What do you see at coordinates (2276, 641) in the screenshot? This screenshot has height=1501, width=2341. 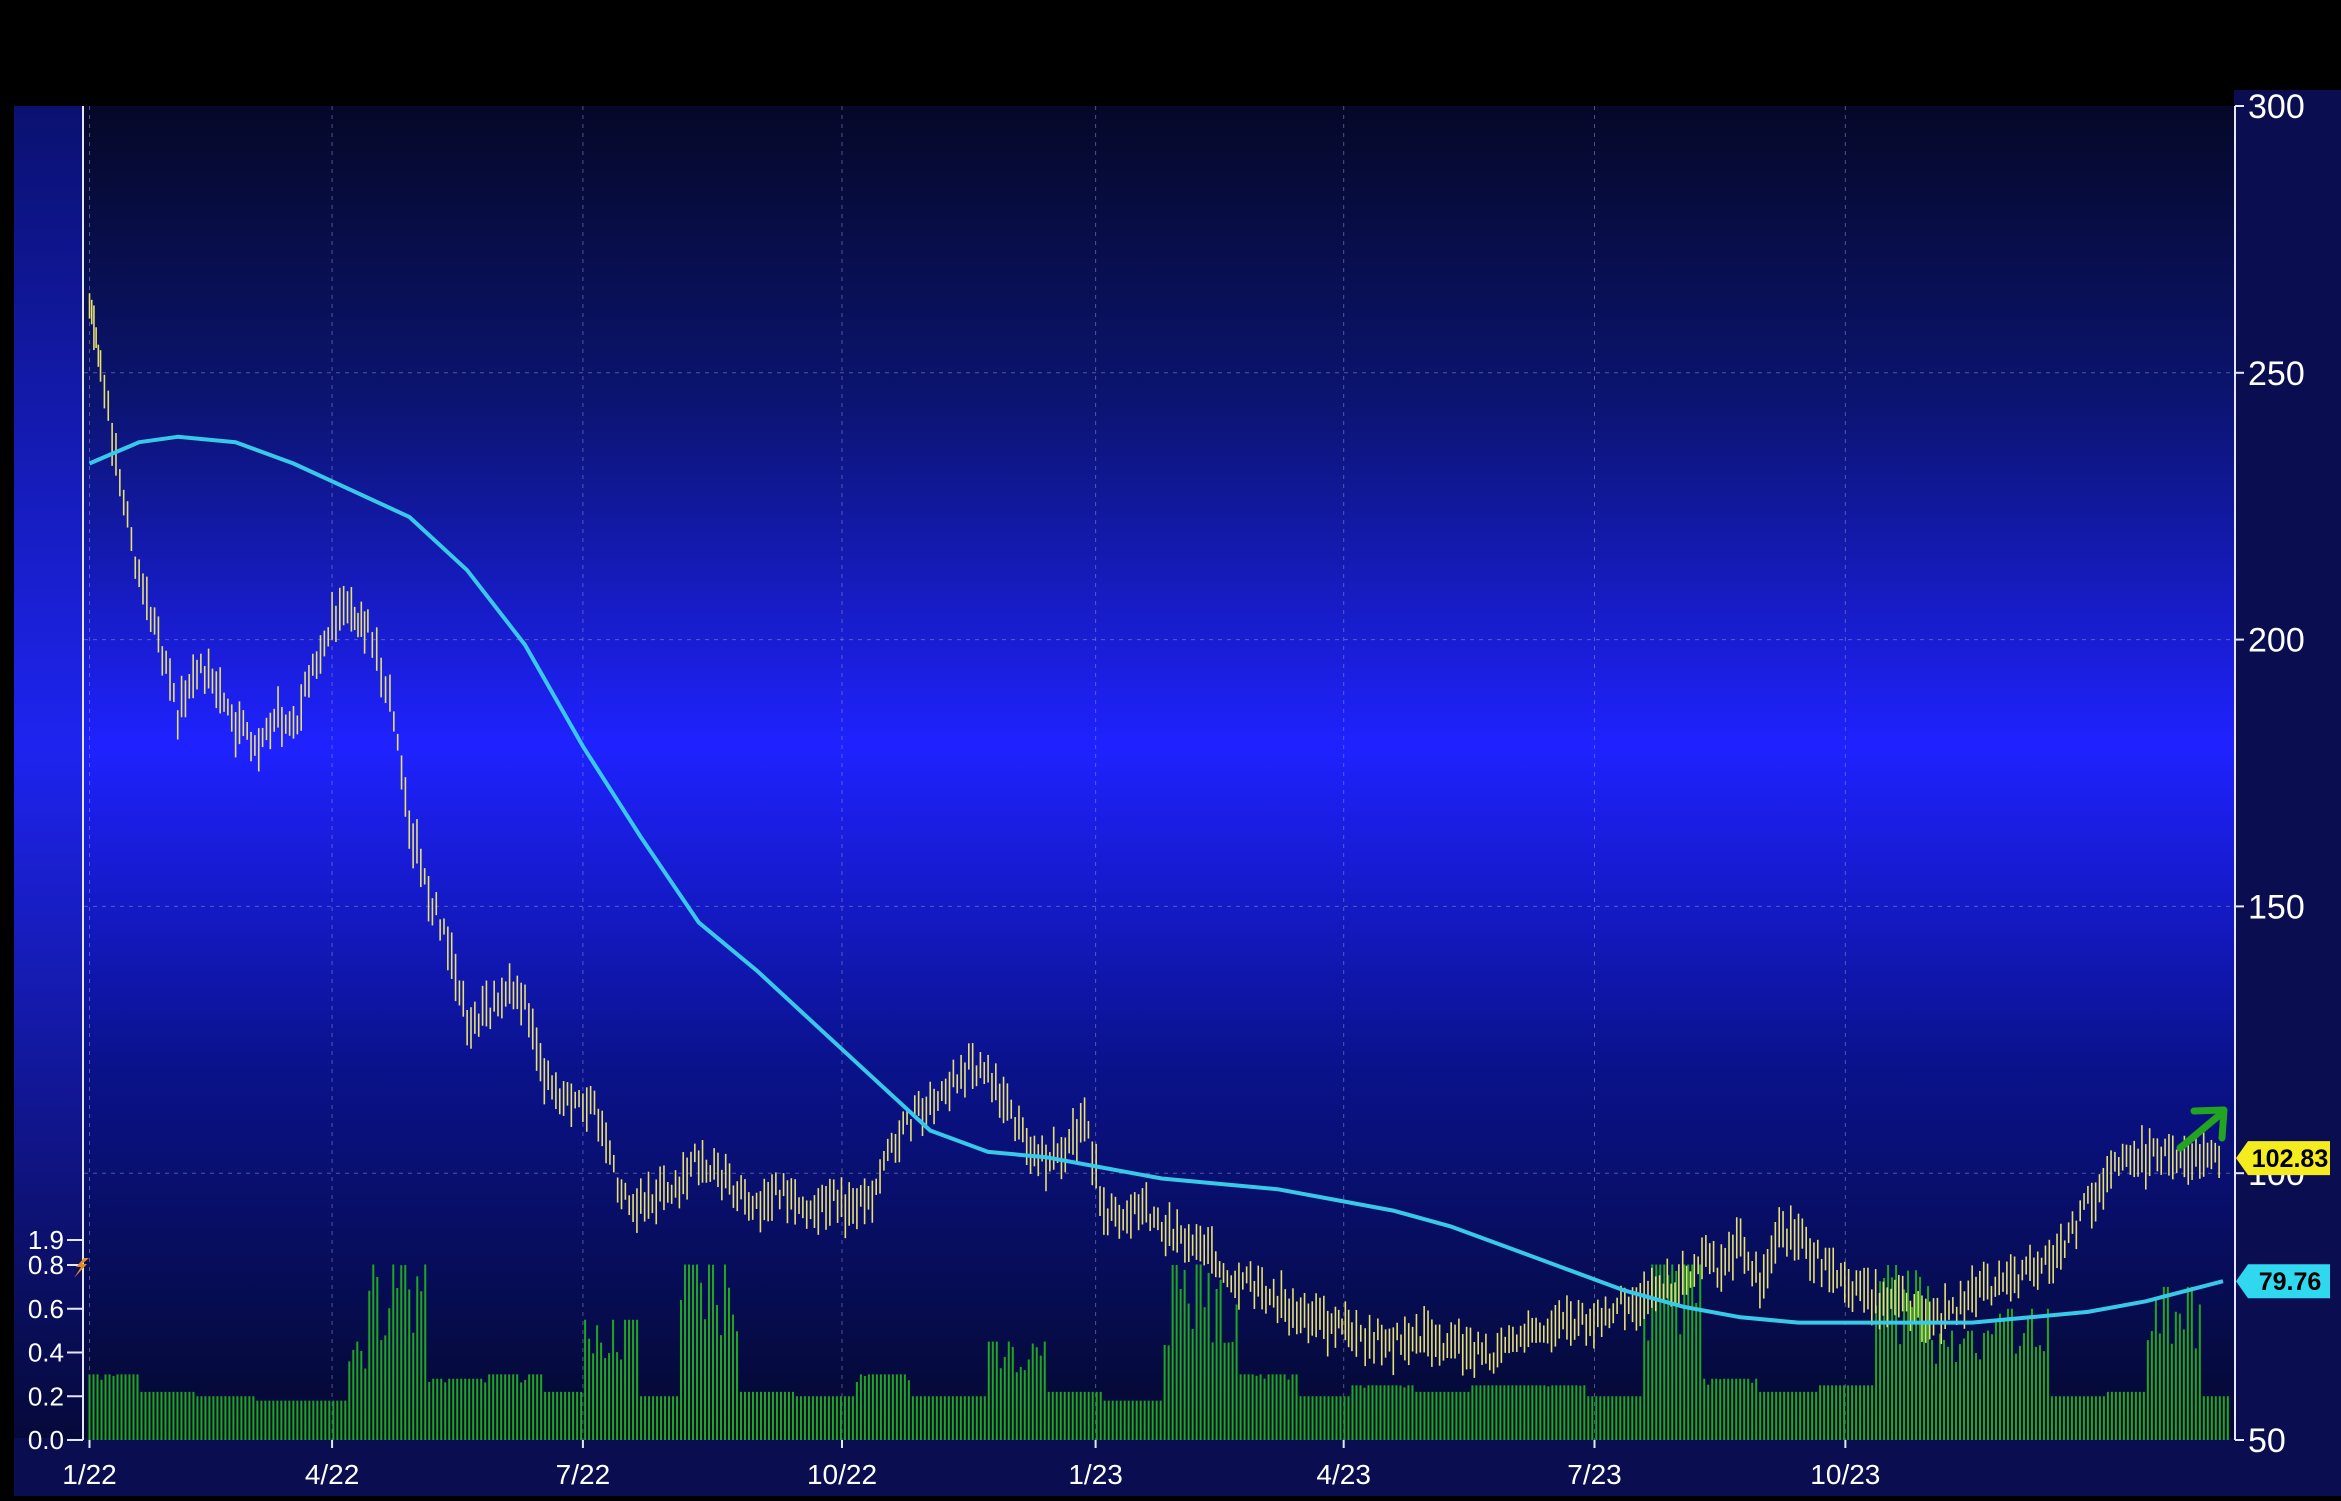 I see `price-tick-label: 200` at bounding box center [2276, 641].